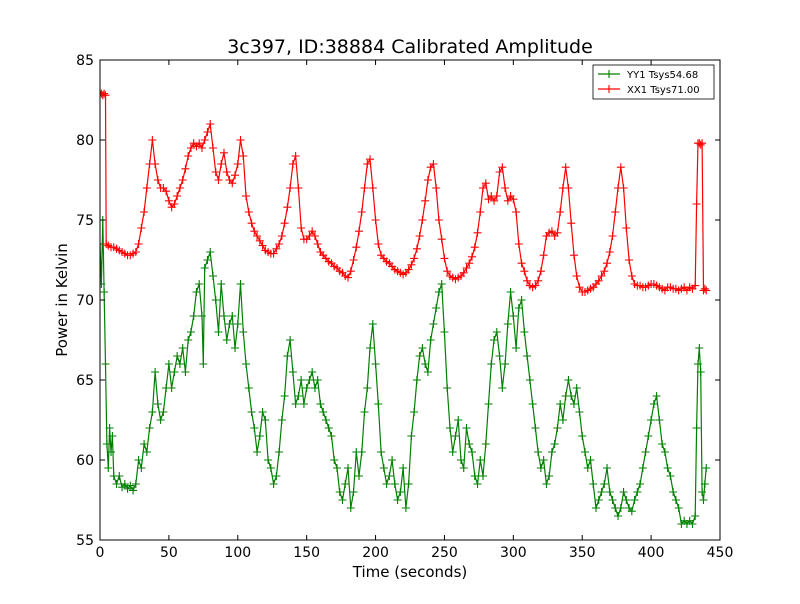 The width and height of the screenshot is (800, 604). Describe the element at coordinates (85, 541) in the screenshot. I see `y-tick-label: 55` at that location.